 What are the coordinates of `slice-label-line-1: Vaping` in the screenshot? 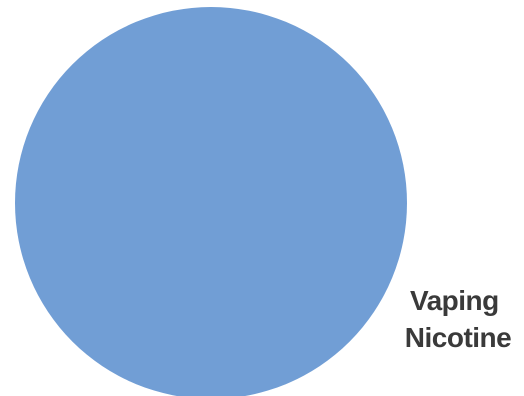 It's located at (454, 300).